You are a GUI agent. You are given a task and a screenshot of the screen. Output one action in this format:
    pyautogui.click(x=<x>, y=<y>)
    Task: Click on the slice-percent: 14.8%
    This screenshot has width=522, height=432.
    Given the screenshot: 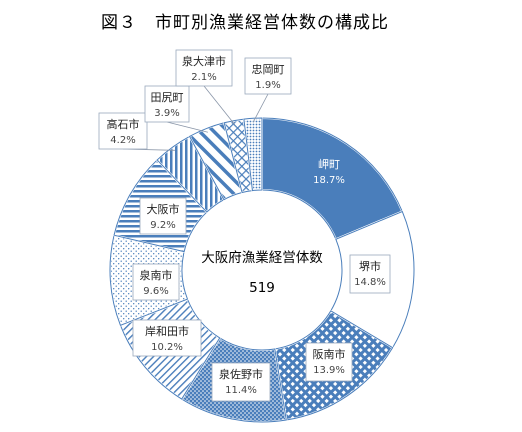 What is the action you would take?
    pyautogui.click(x=370, y=282)
    